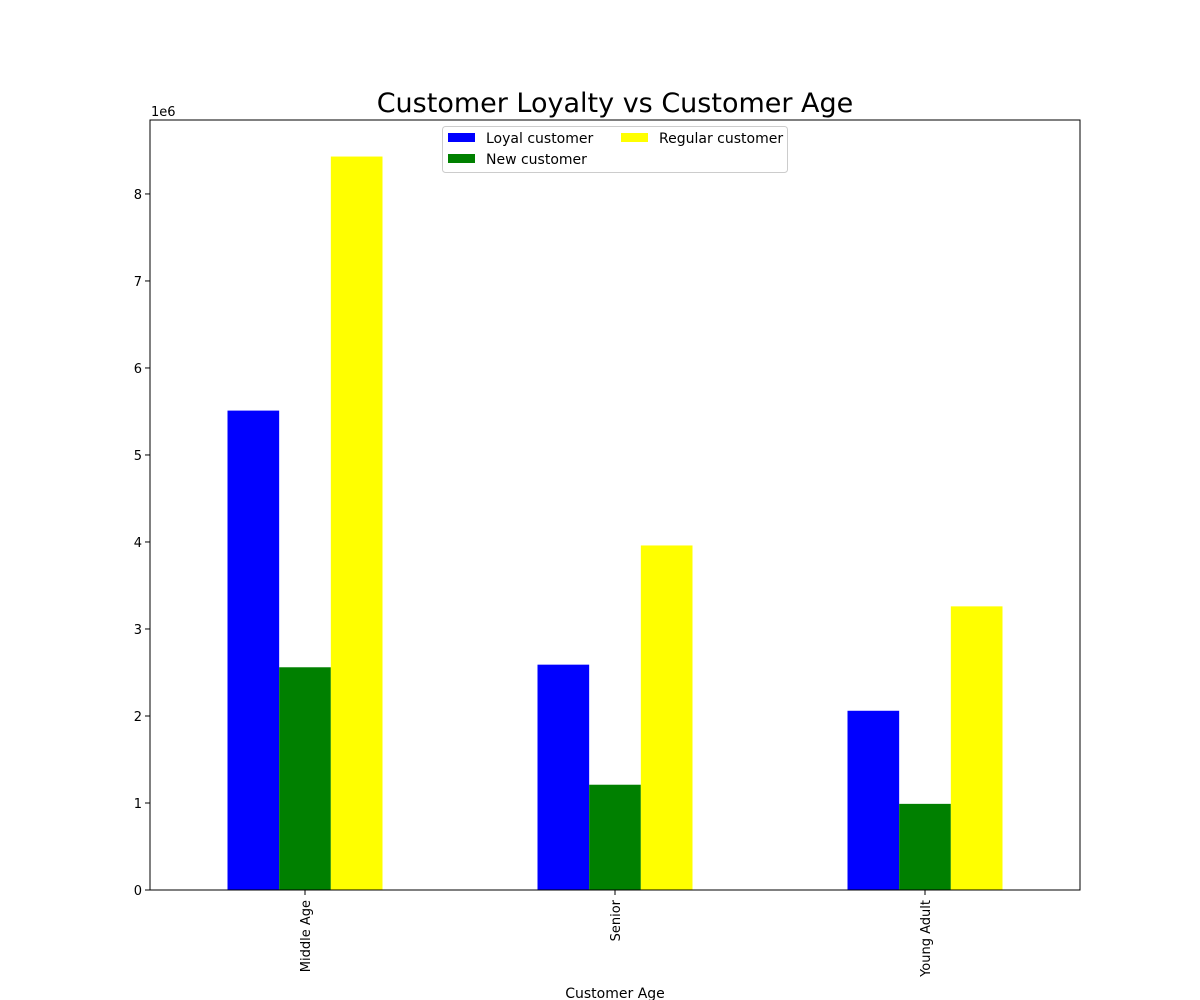  What do you see at coordinates (615, 837) in the screenshot?
I see `bar-new-customer-senior` at bounding box center [615, 837].